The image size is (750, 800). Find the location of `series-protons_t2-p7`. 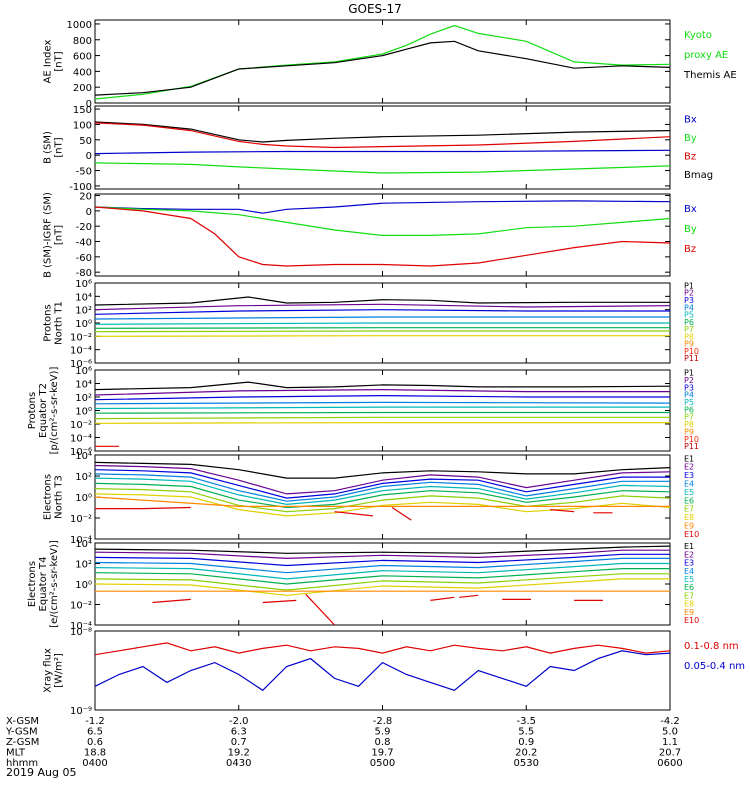

series-protons_t2-p7 is located at coordinates (382, 418).